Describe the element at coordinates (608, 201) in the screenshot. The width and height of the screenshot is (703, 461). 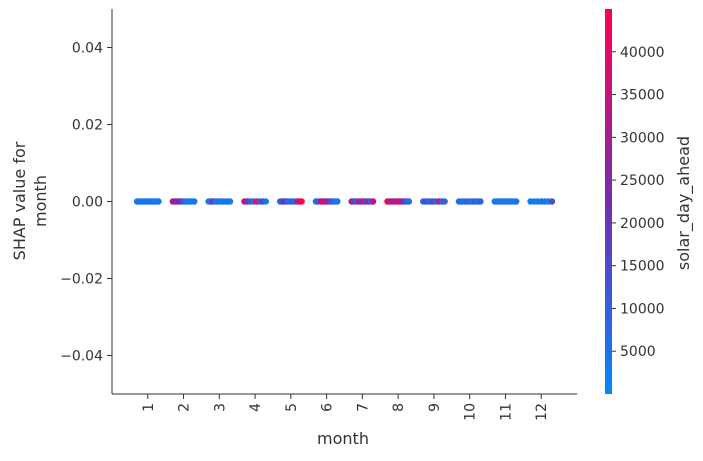
I see `colorbar-gradient` at that location.